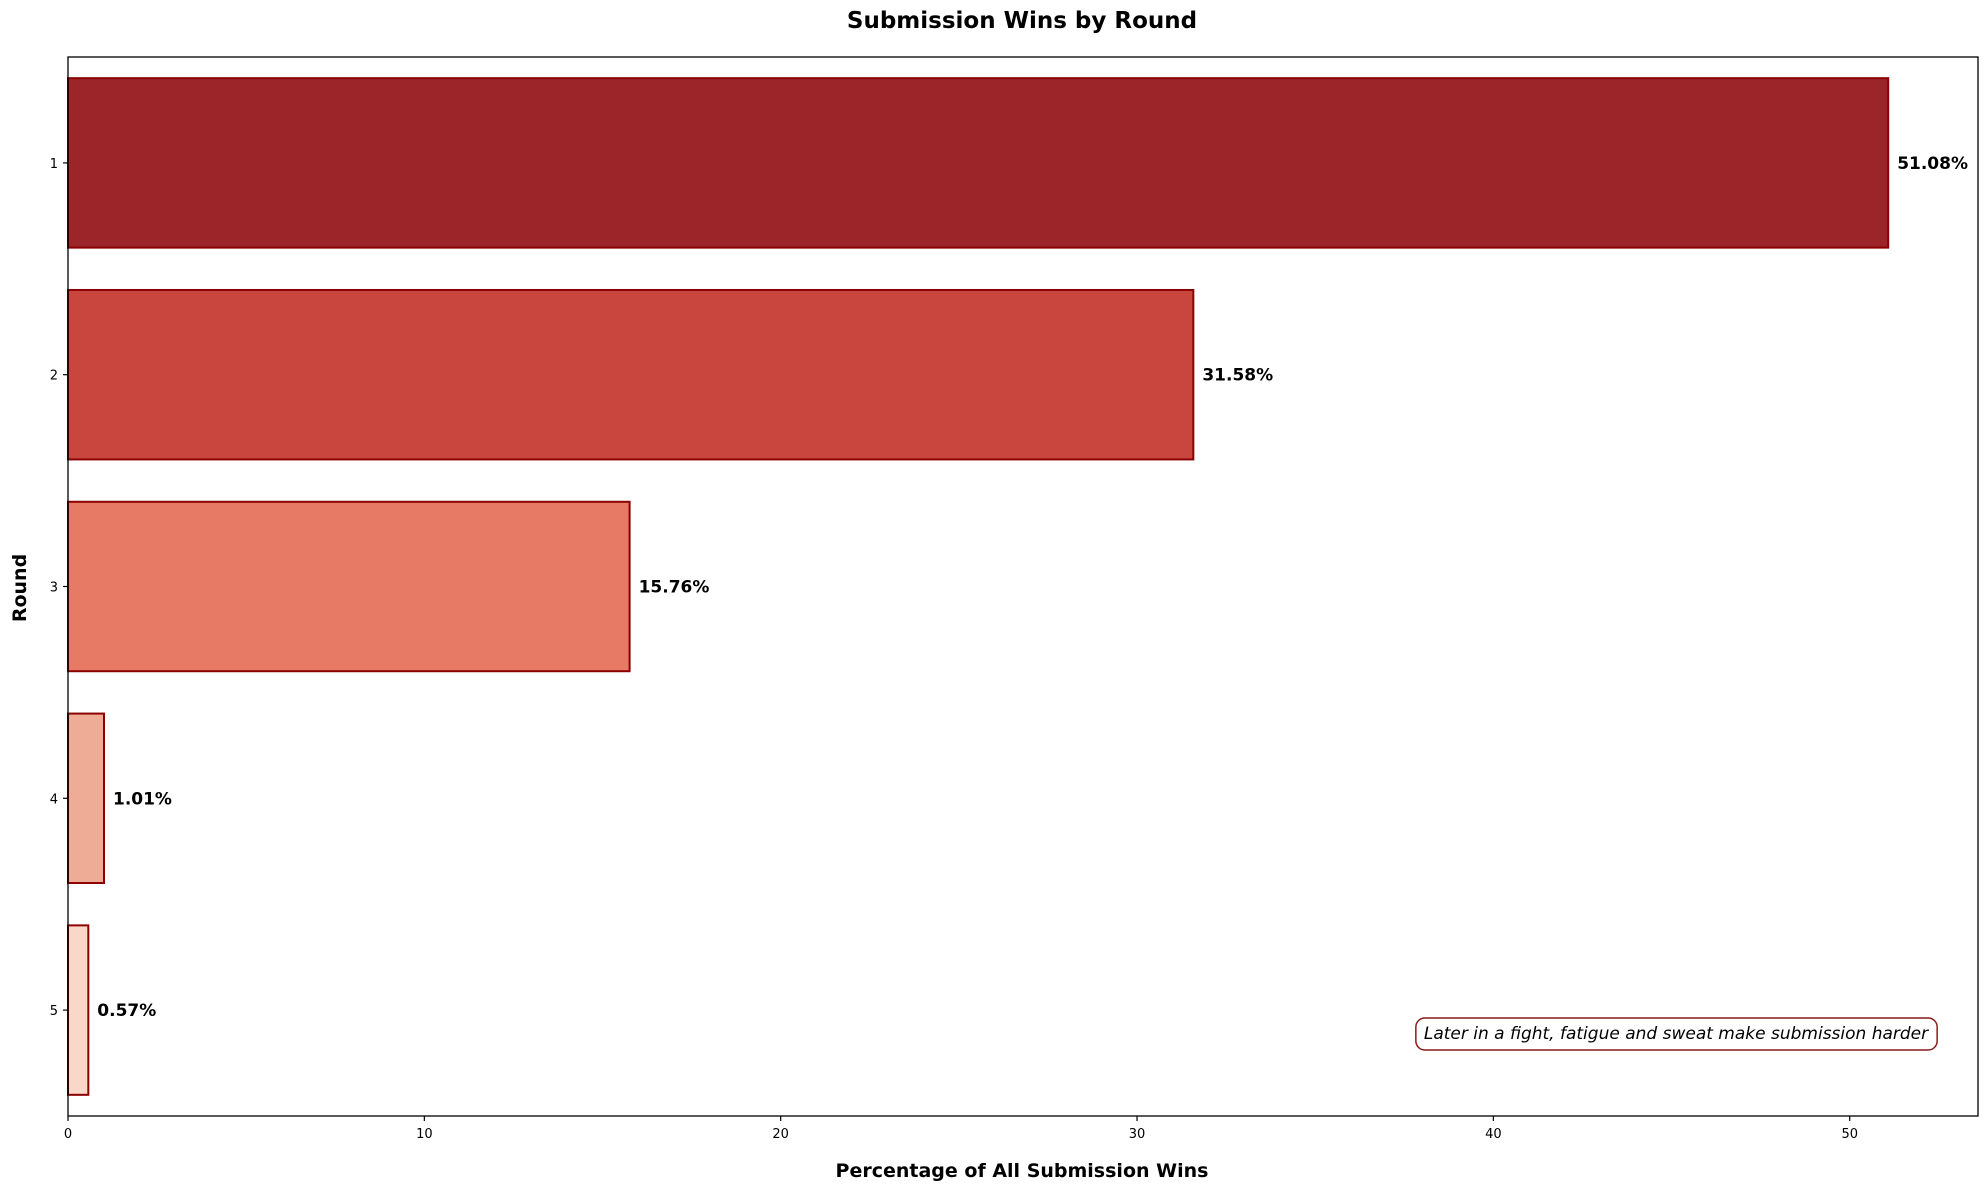  What do you see at coordinates (54, 588) in the screenshot?
I see `y-tick-label: 3` at bounding box center [54, 588].